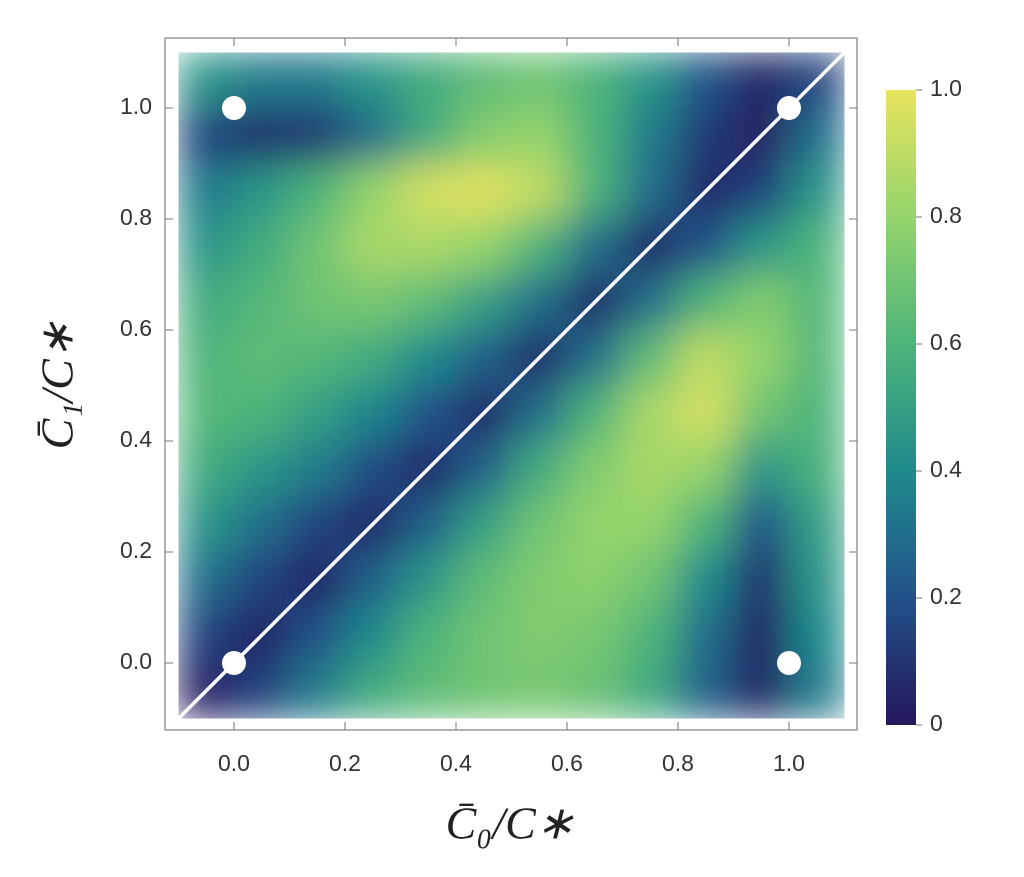  What do you see at coordinates (567, 763) in the screenshot?
I see `x-tick-label: 0.6` at bounding box center [567, 763].